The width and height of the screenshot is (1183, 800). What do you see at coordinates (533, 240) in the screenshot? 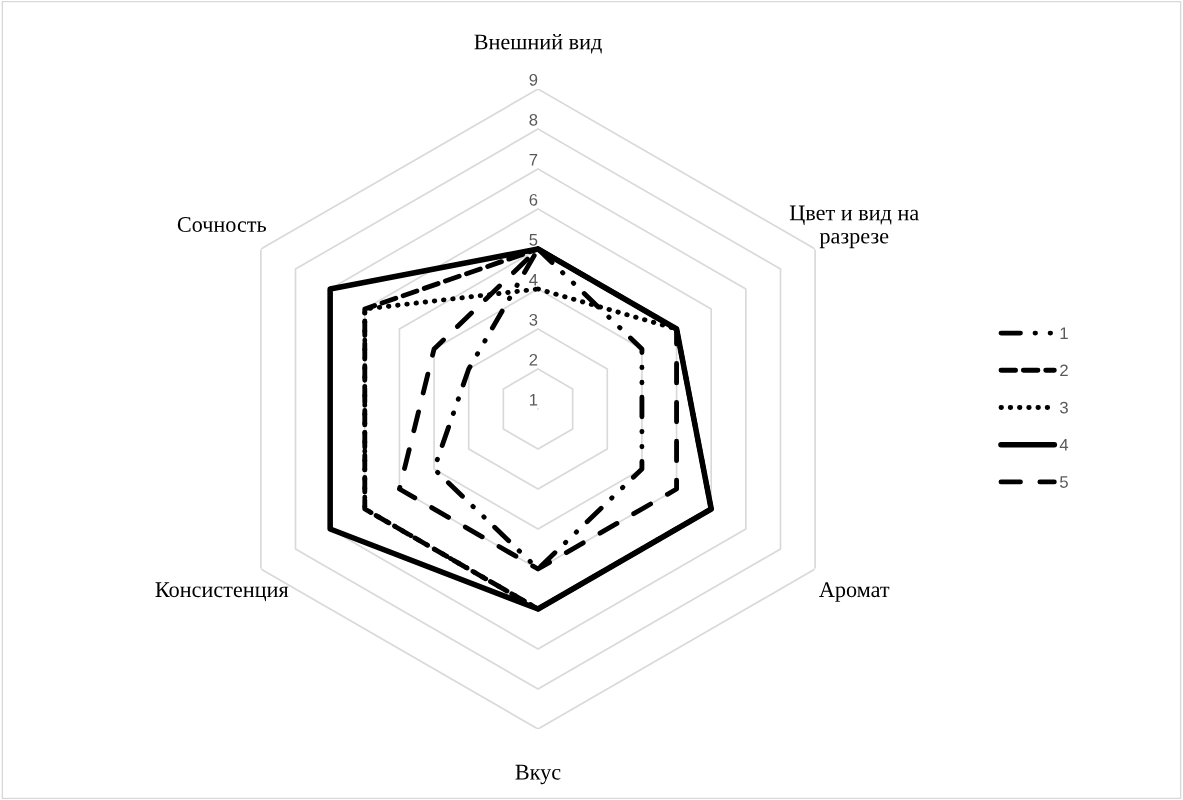
I see `y-tick-label: 5` at bounding box center [533, 240].